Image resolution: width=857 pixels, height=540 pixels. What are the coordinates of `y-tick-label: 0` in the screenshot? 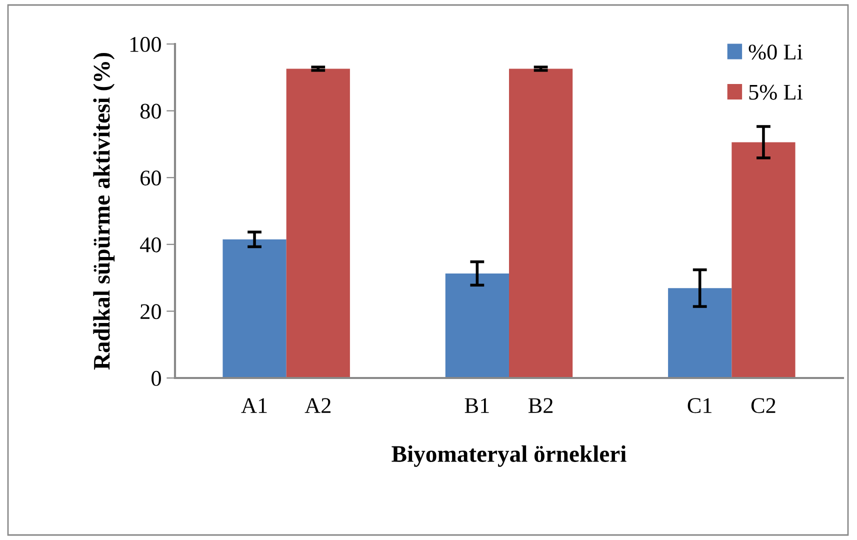 It's located at (156, 378).